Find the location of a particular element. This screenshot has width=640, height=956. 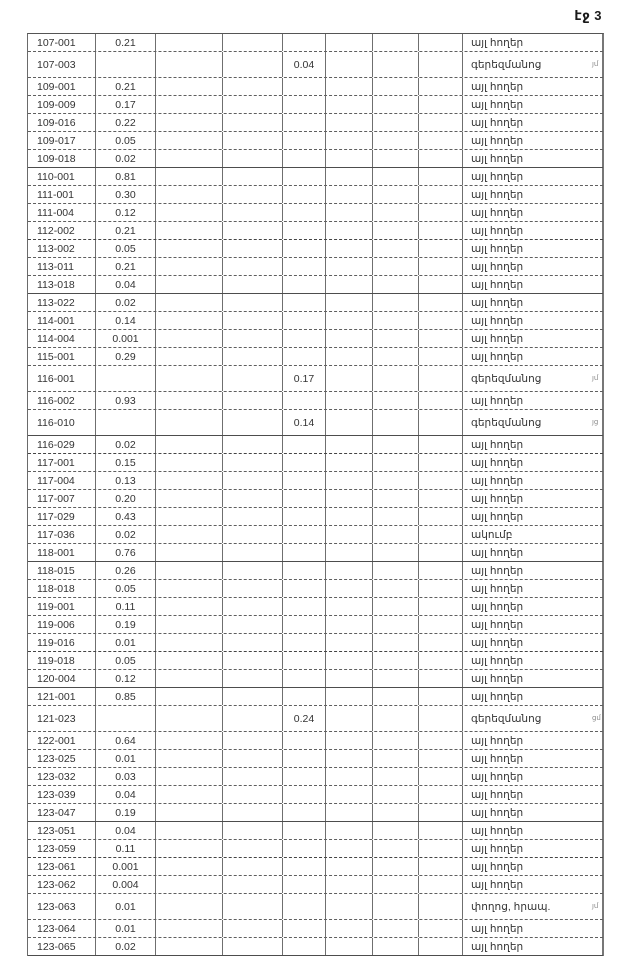

table-row: 109-016 0.22 այլ հողեր is located at coordinates (315, 123).